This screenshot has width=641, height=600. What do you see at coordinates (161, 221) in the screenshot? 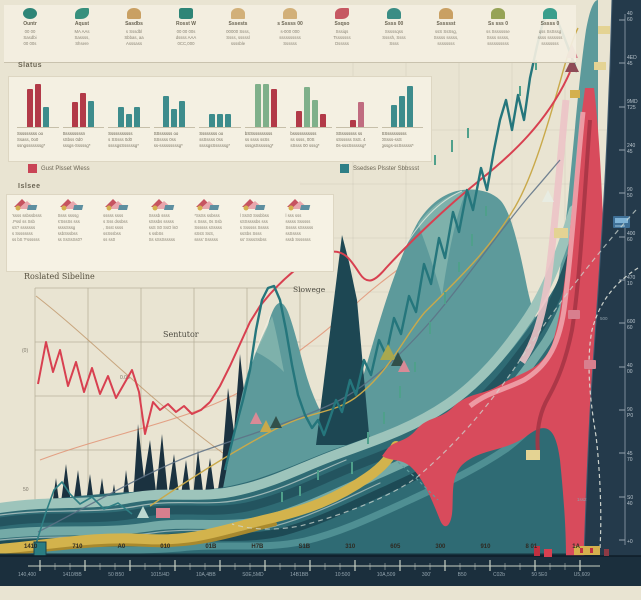
I see `island-line: sSssbs sssss` at bounding box center [161, 221].